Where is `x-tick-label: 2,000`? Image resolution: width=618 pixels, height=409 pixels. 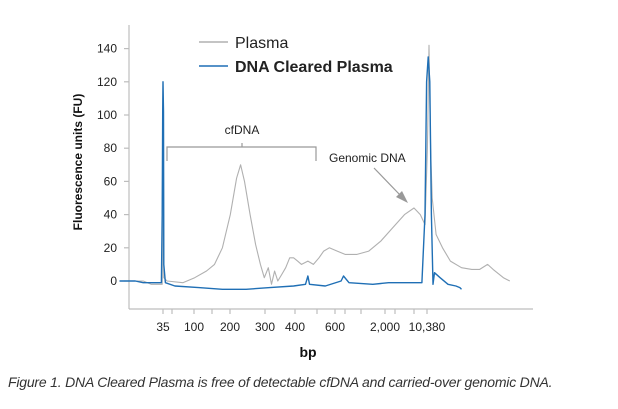
x-tick-label: 2,000 is located at coordinates (385, 327).